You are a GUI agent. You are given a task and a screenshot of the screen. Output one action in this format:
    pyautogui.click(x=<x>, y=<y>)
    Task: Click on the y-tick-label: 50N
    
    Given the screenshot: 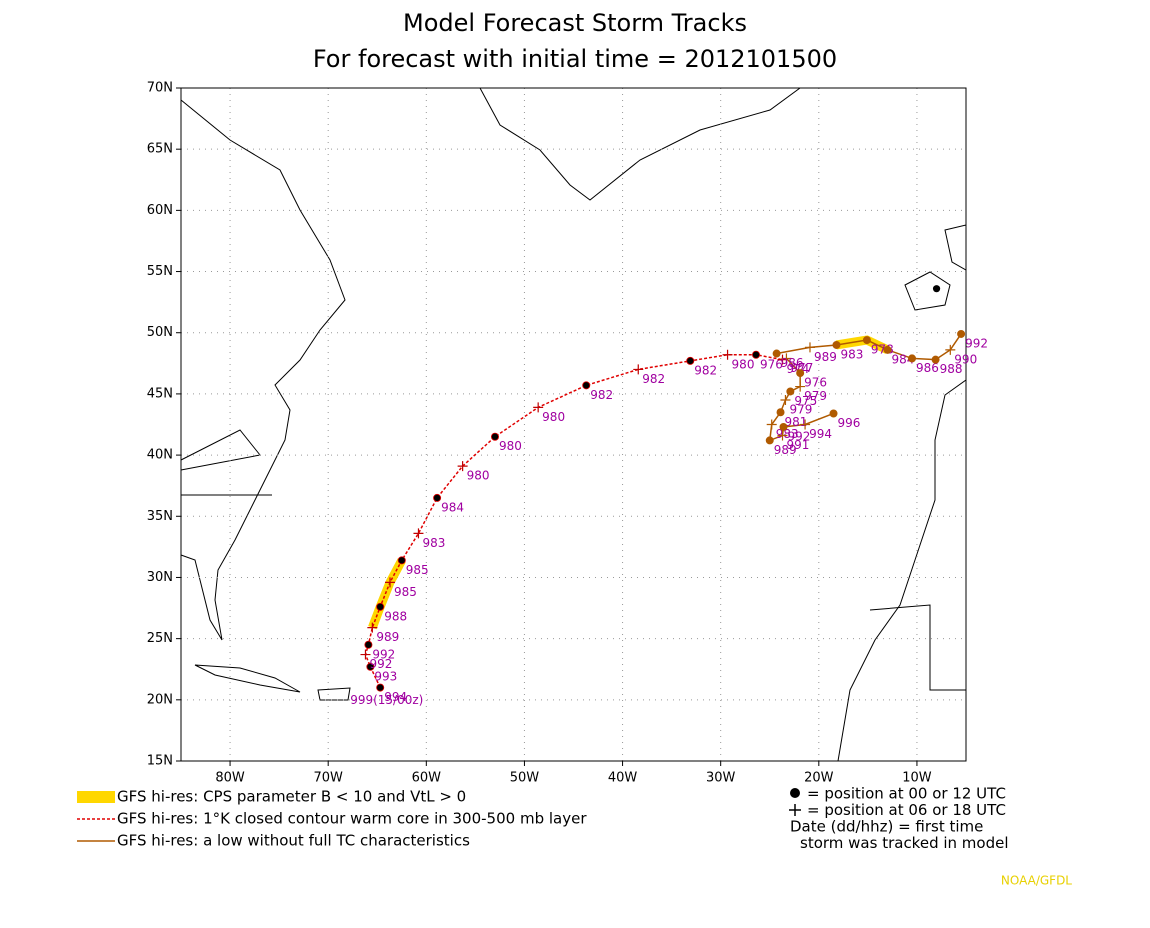 What is the action you would take?
    pyautogui.click(x=160, y=332)
    